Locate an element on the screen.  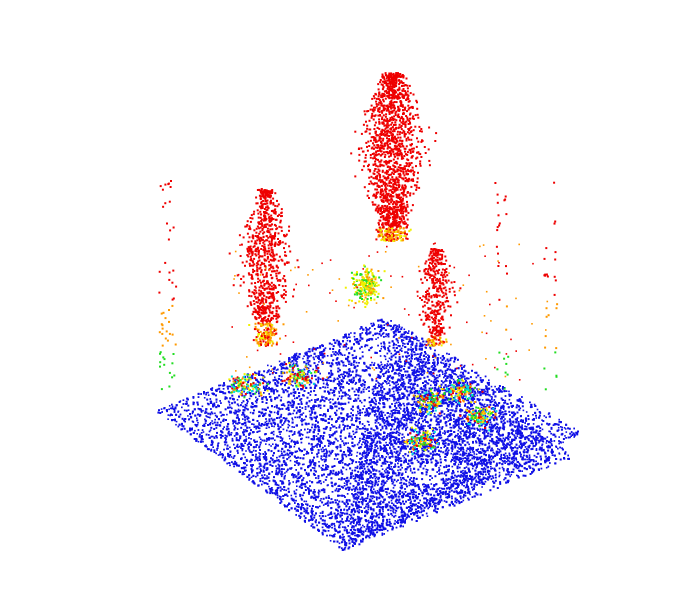
tree-right-small-points is located at coordinates (439, 297).